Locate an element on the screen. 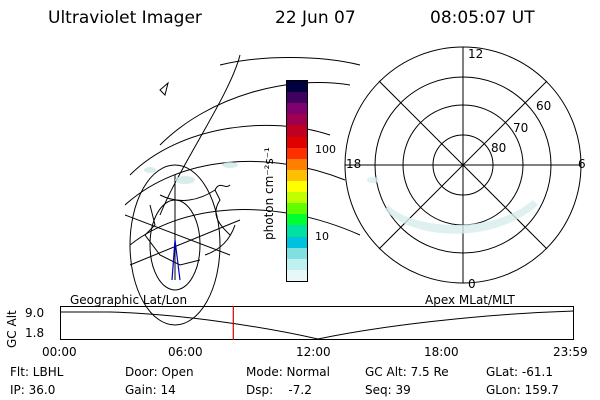 The image size is (600, 400). gcalt-status: GC Alt: 7.5 Re is located at coordinates (407, 372).